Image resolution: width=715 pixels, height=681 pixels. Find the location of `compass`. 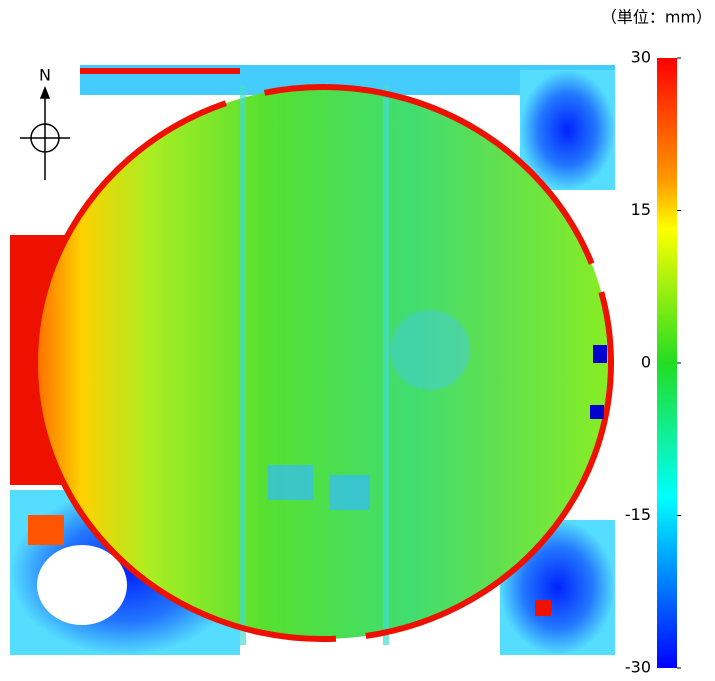

compass is located at coordinates (45, 132).